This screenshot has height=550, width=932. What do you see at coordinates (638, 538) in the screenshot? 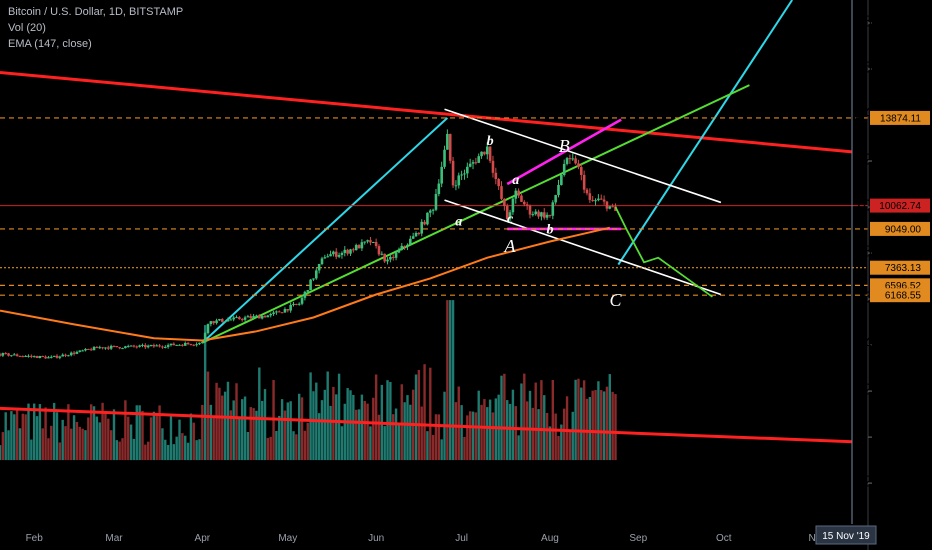
I see `x-tick-label: Sep` at bounding box center [638, 538].